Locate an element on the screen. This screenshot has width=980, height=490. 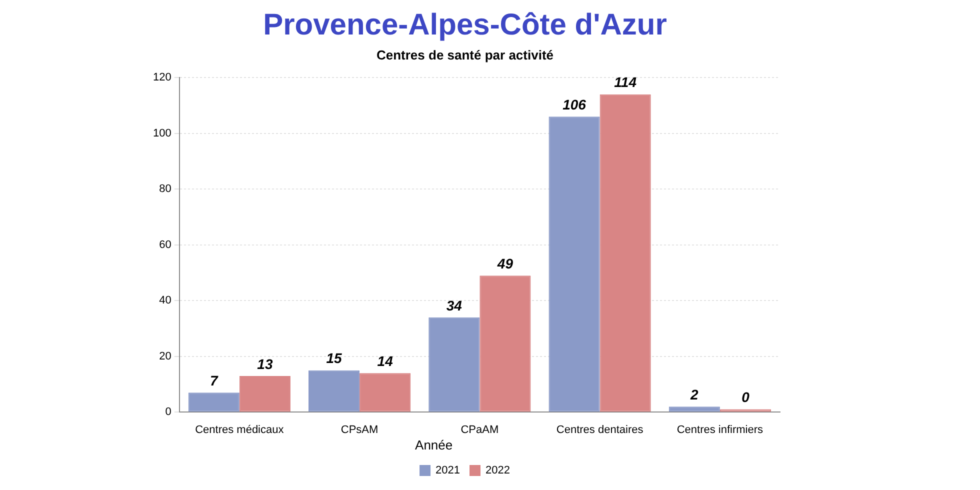
data-label: 7 is located at coordinates (214, 380).